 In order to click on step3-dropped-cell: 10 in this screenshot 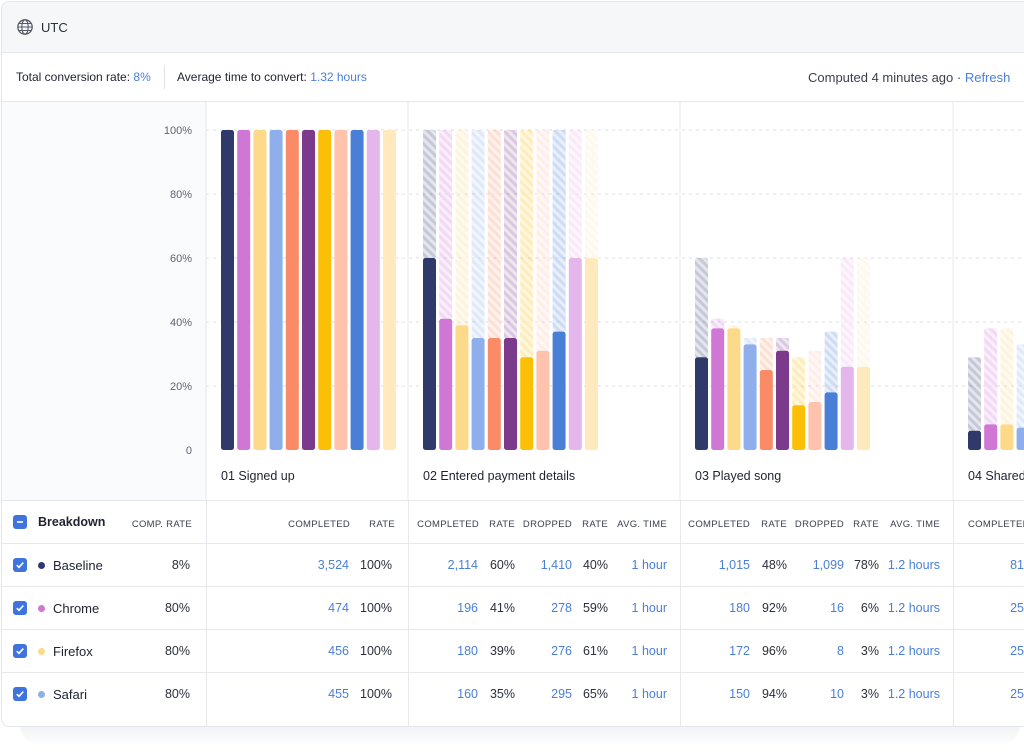, I will do `click(837, 694)`.